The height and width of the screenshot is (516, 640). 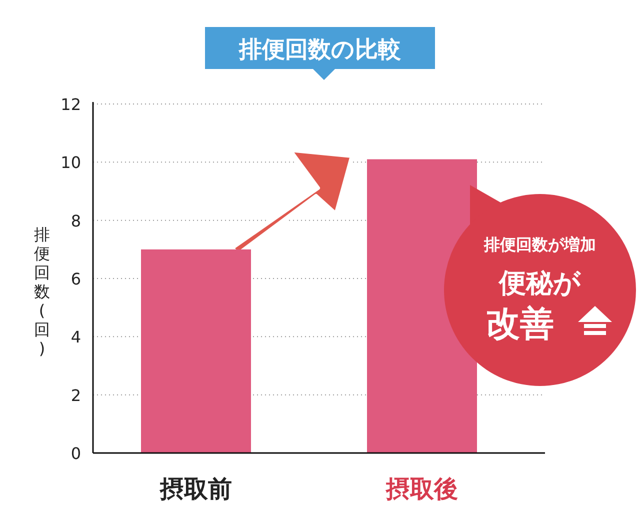 What do you see at coordinates (421, 489) in the screenshot?
I see `x-tick-label: 摂取後` at bounding box center [421, 489].